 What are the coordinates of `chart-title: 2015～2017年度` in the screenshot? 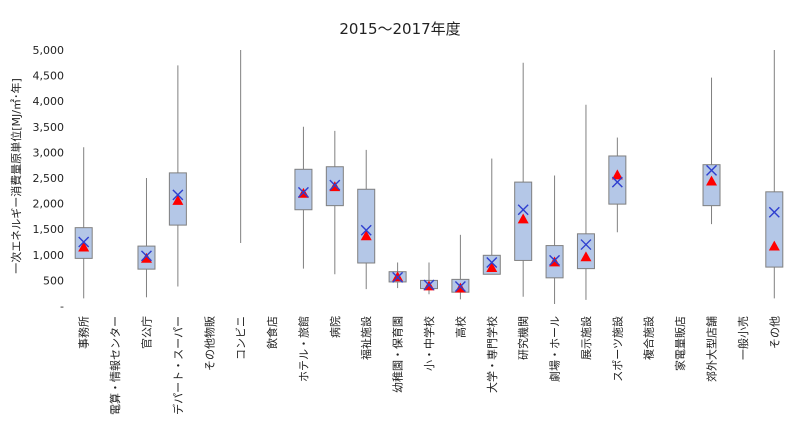 It's located at (399, 29).